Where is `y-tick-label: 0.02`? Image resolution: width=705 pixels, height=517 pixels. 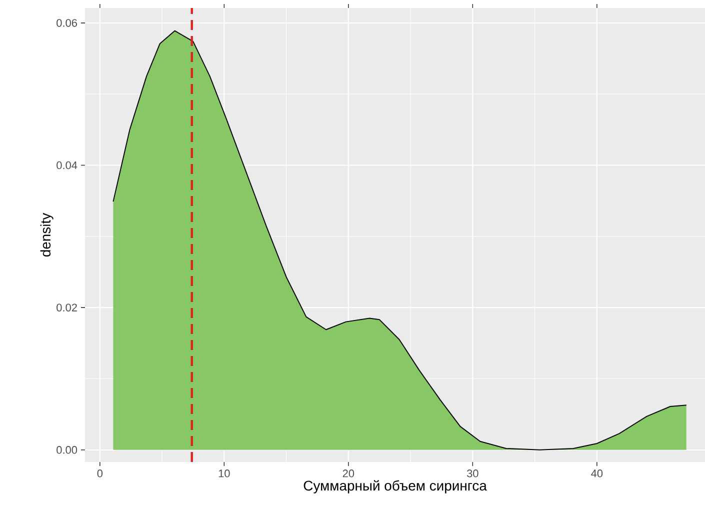 y-tick-label: 0.02 is located at coordinates (66, 308).